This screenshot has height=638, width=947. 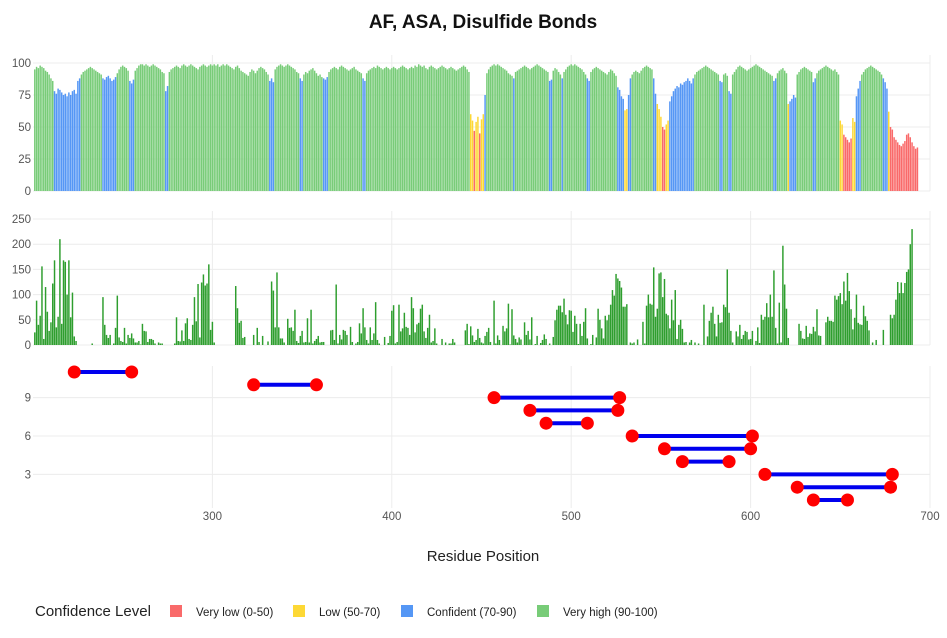 I want to click on legend-swatch, so click(x=299, y=611).